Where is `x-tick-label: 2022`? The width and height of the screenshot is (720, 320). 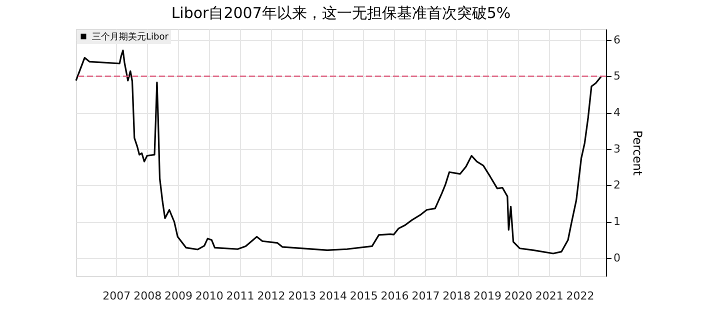
x-tick-label: 2022 is located at coordinates (580, 296).